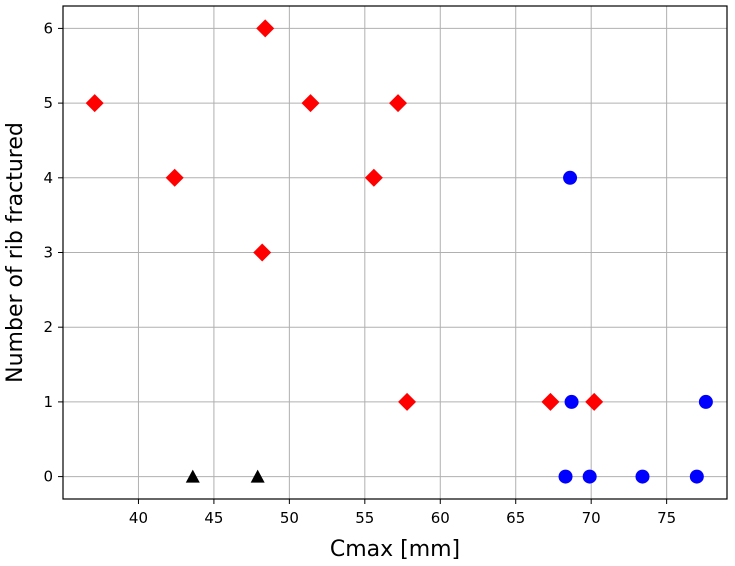 This screenshot has height=566, width=735. I want to click on y-tick-label: 0, so click(48, 477).